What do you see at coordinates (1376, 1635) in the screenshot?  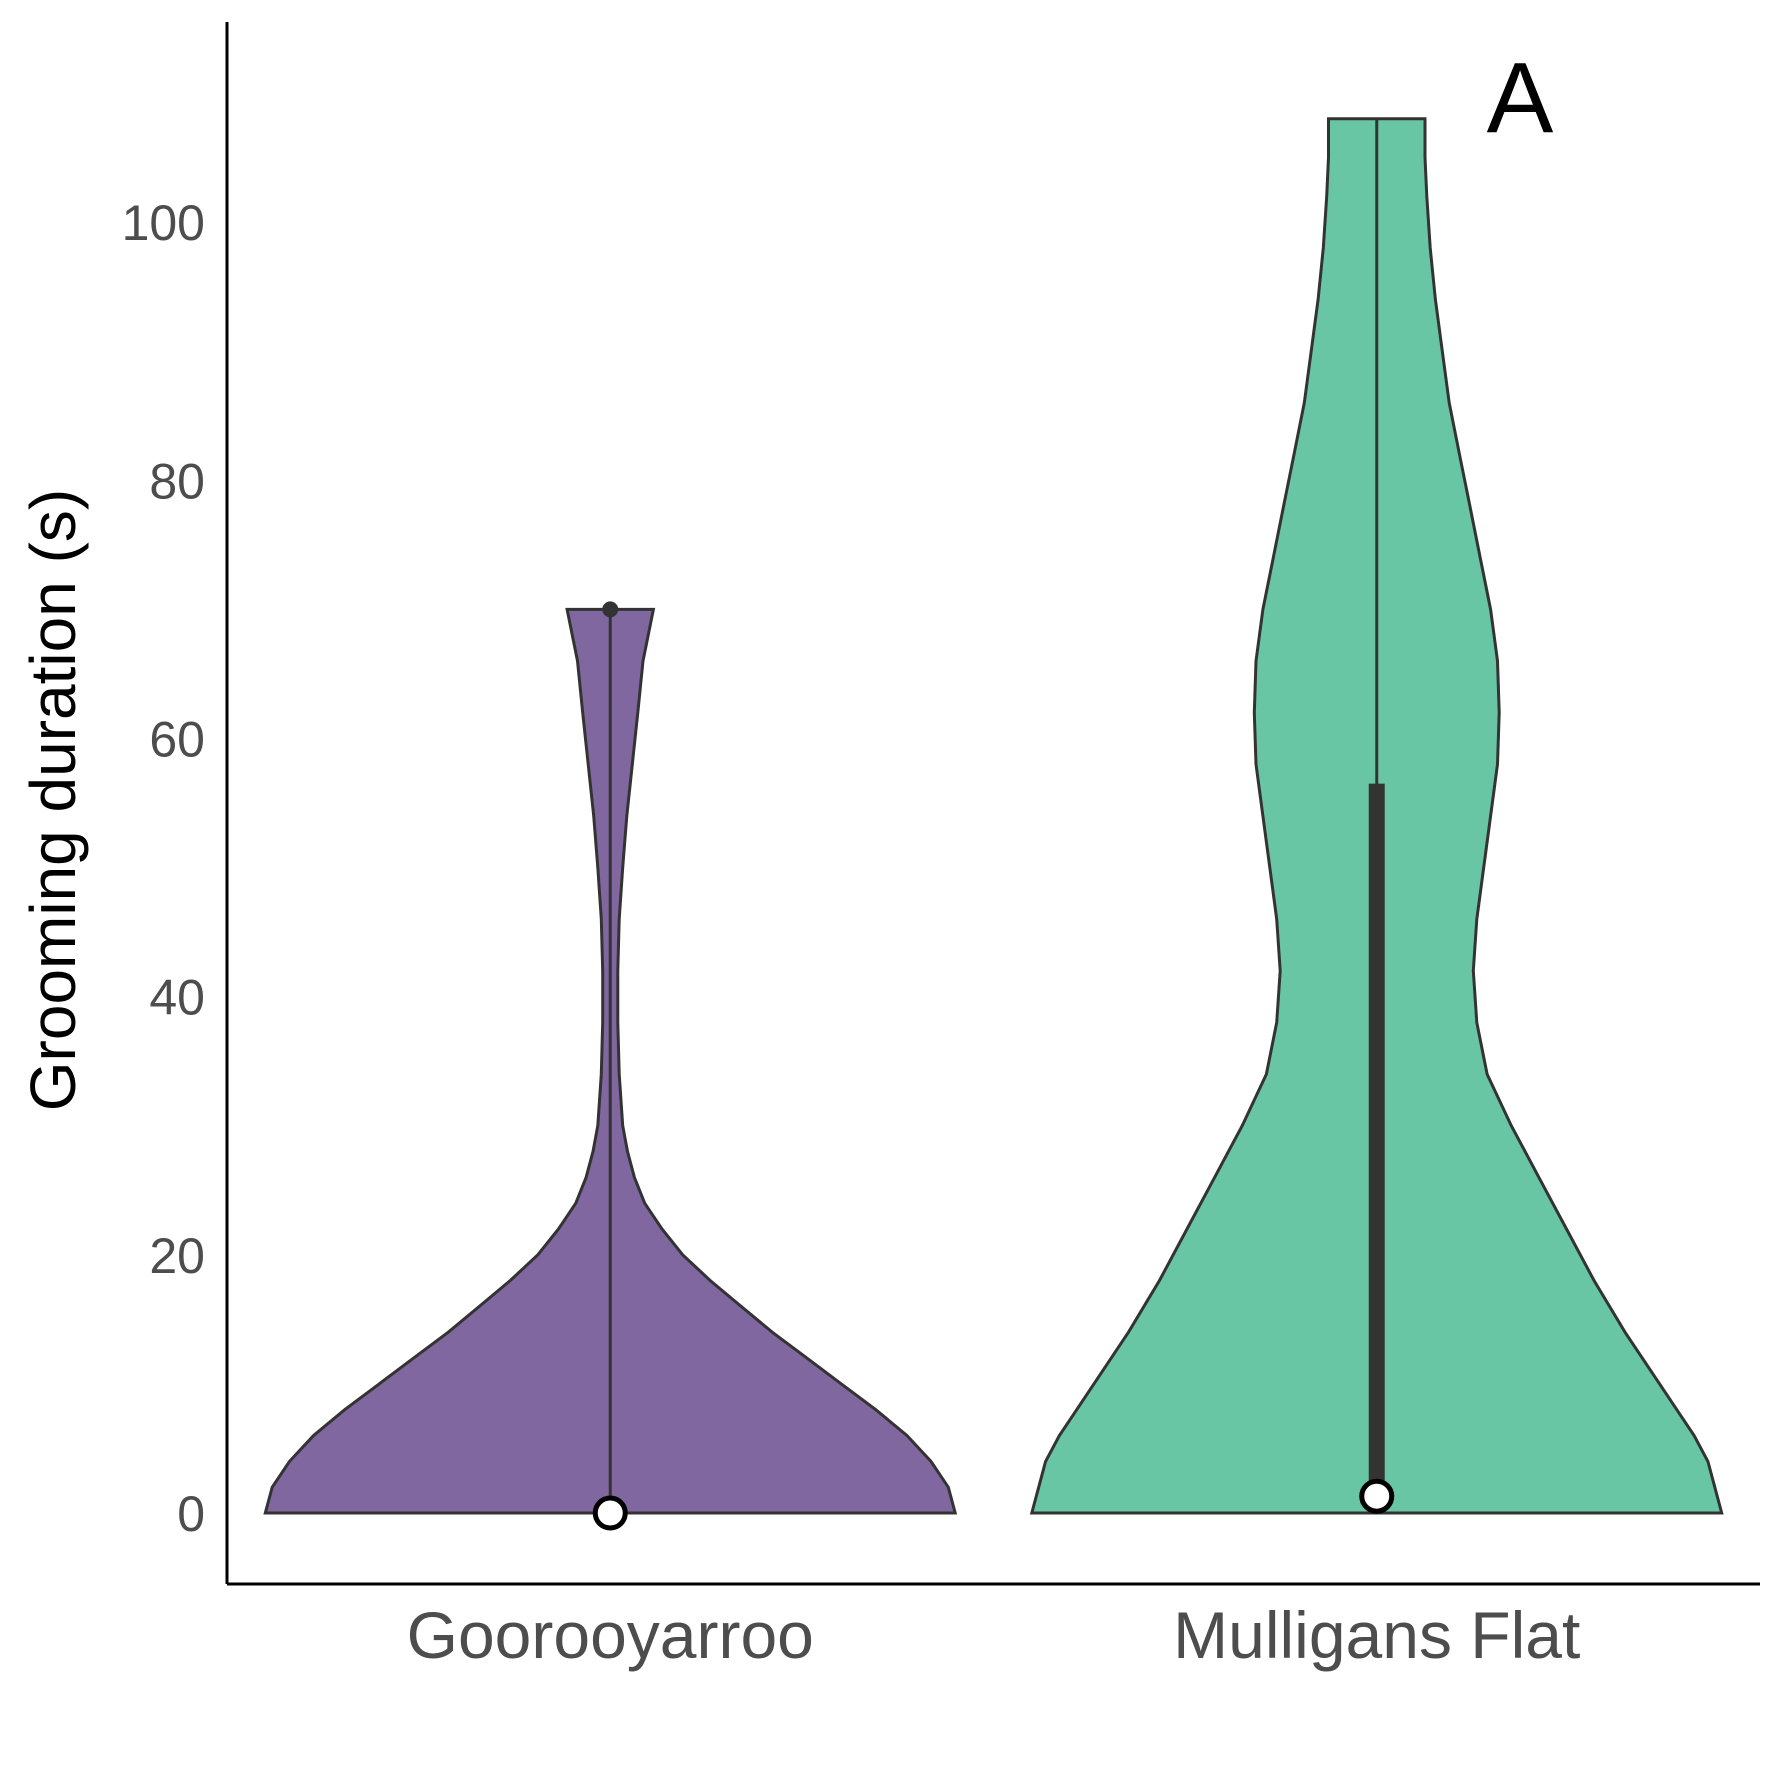 I see `x-tick-label: Mulligans Flat` at bounding box center [1376, 1635].